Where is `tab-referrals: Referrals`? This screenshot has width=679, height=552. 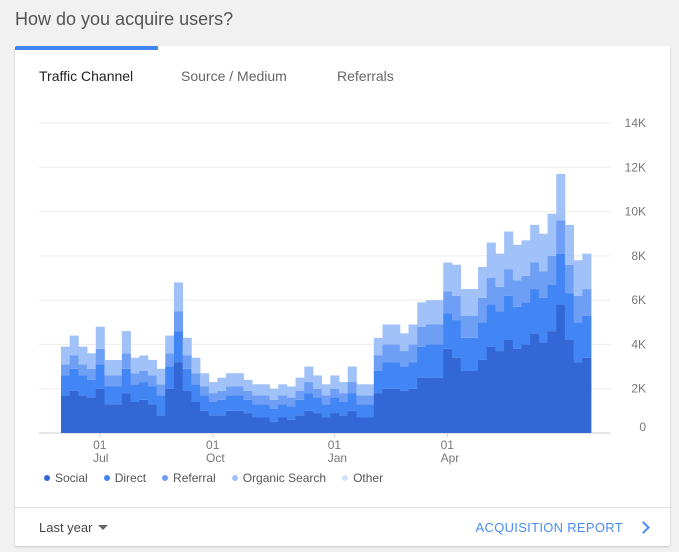 tab-referrals: Referrals is located at coordinates (365, 76).